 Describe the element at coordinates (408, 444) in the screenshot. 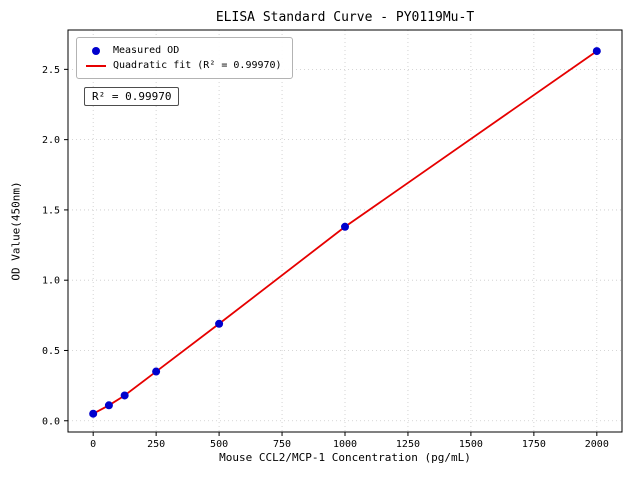

I see `x-tick-label: 1250` at that location.